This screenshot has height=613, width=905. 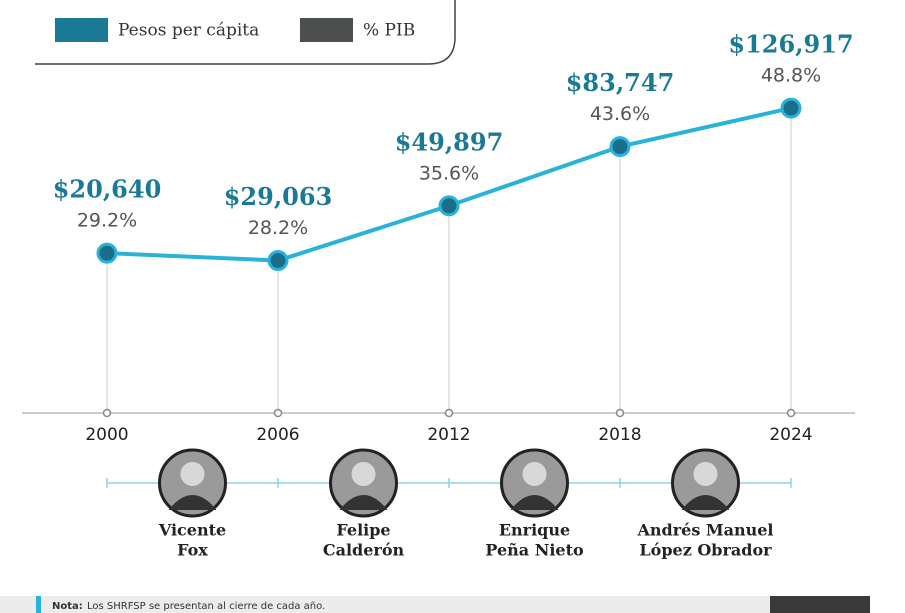 What do you see at coordinates (820, 604) in the screenshot?
I see `logo-block` at bounding box center [820, 604].